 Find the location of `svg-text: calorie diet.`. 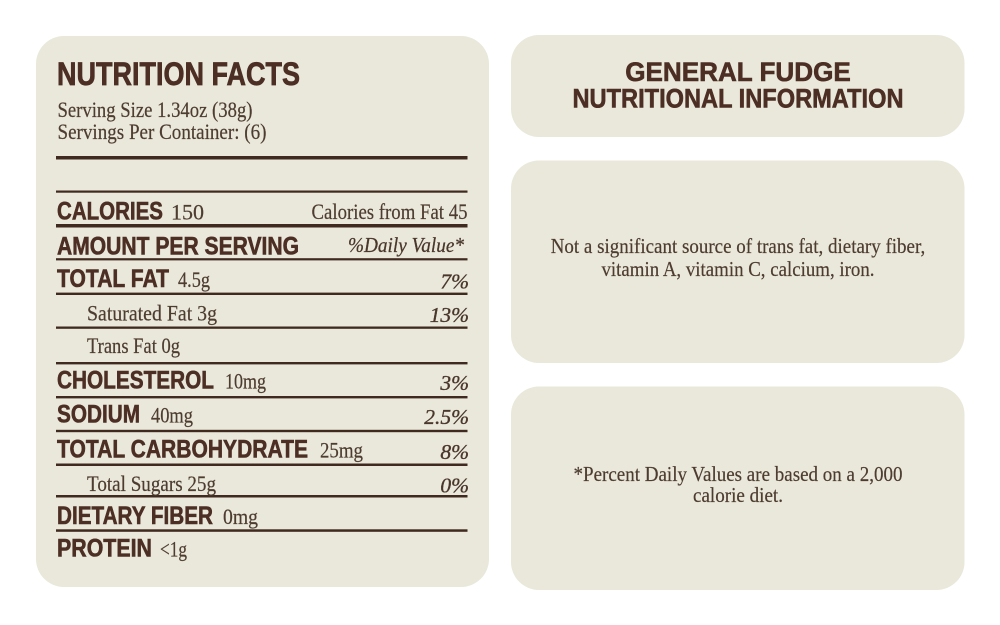

svg-text: calorie diet. is located at coordinates (738, 495).